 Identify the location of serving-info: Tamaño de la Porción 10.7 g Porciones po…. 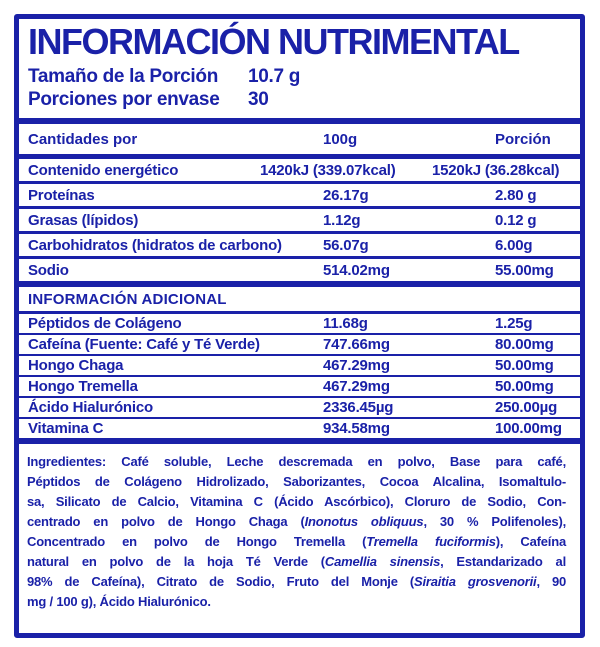
(304, 88).